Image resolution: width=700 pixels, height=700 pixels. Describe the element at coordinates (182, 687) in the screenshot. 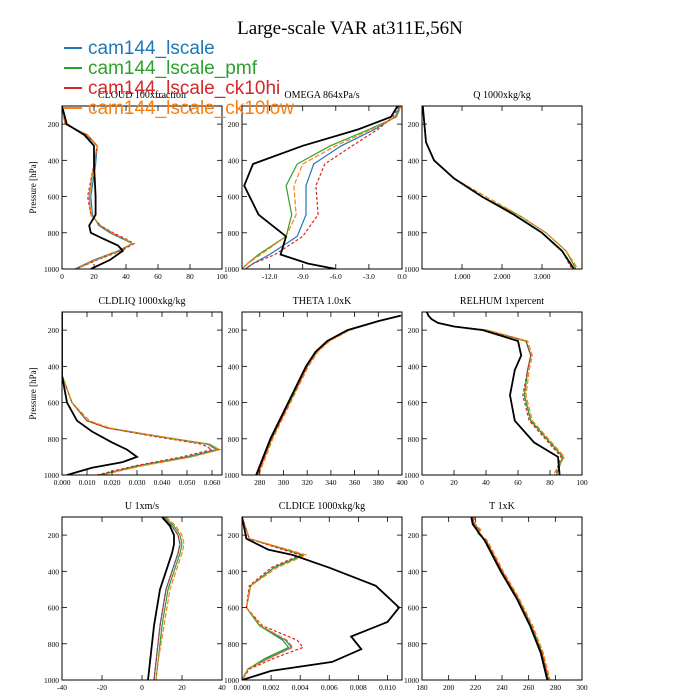

I see `x-tick-label: 20` at that location.